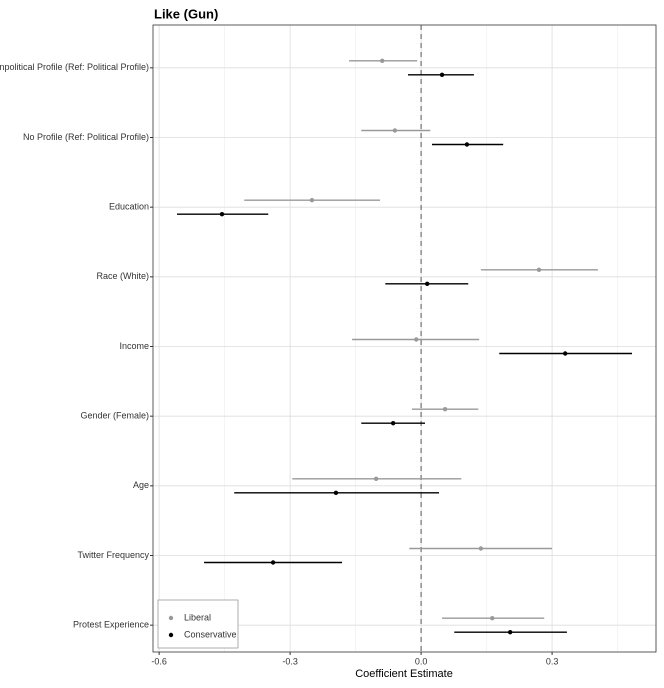 The height and width of the screenshot is (688, 664). Describe the element at coordinates (198, 624) in the screenshot. I see `legend-box` at that location.